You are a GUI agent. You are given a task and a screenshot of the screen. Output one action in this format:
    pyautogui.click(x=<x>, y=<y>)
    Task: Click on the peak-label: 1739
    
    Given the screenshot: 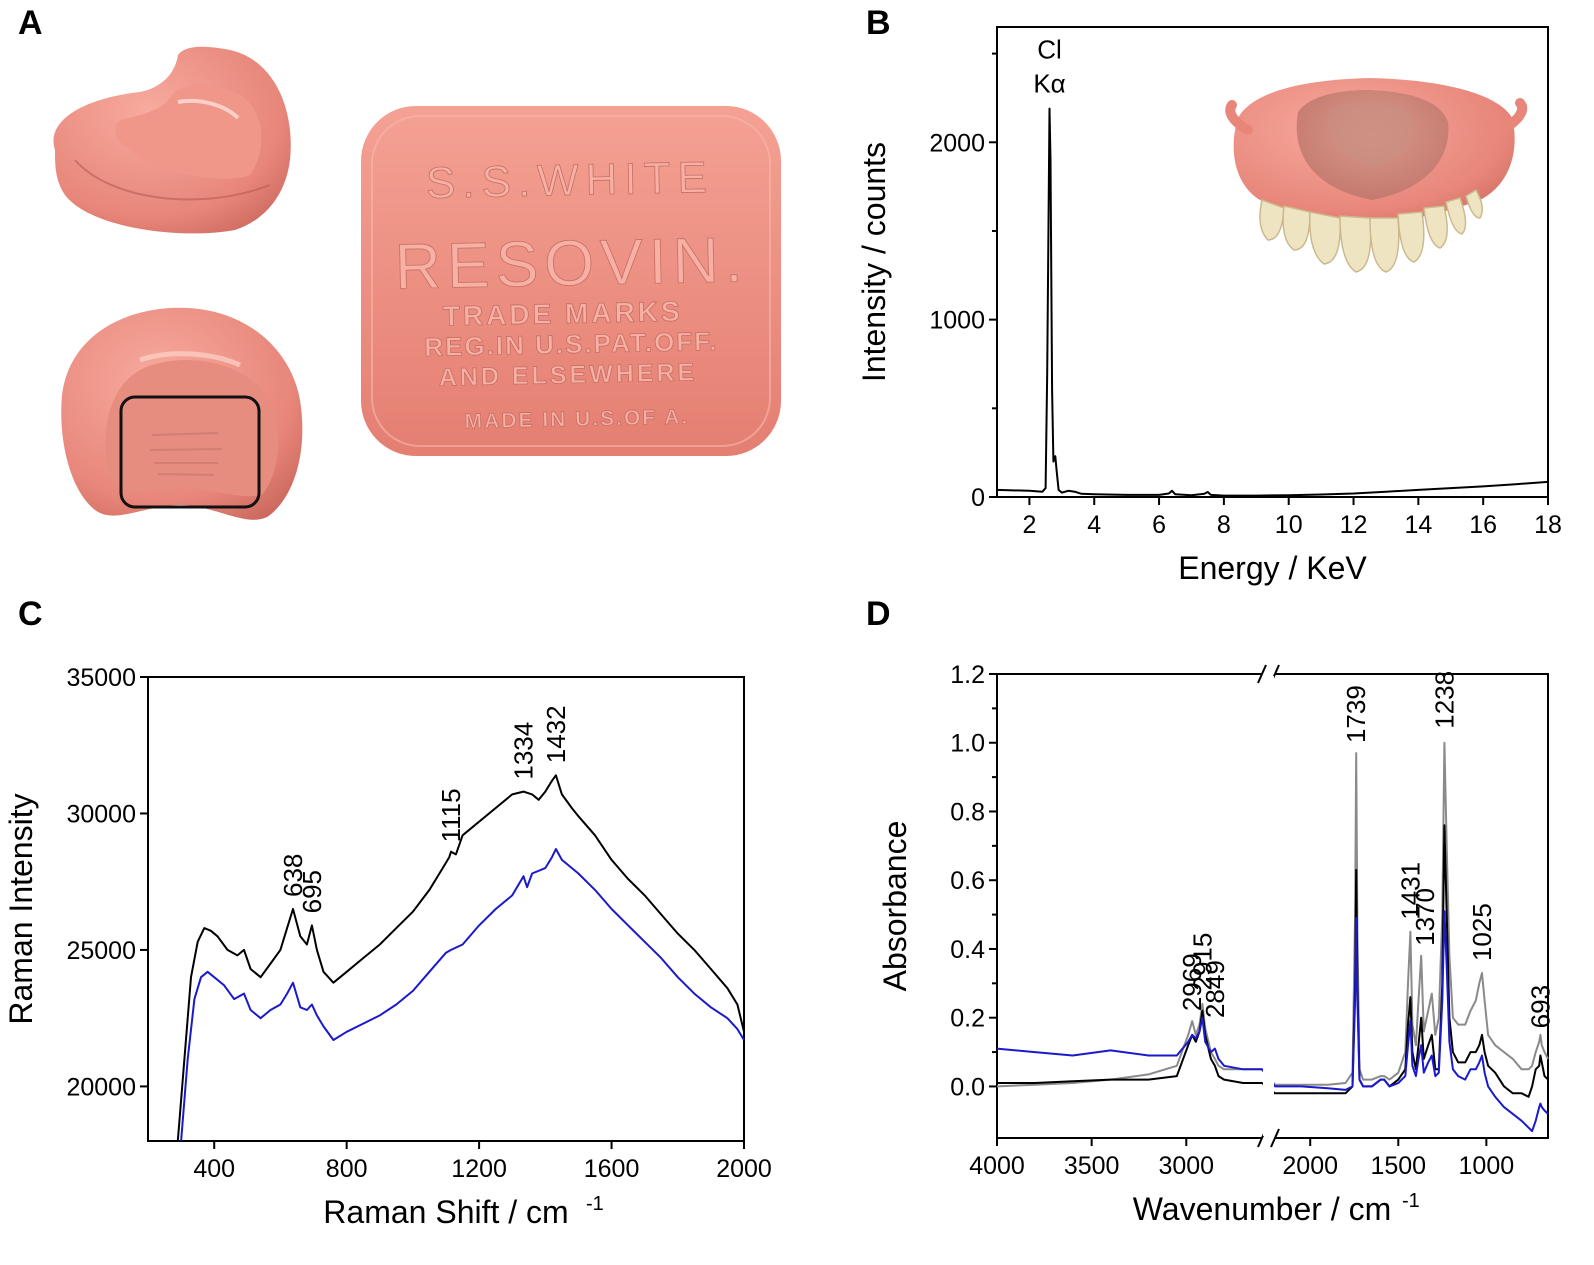 What is the action you would take?
    pyautogui.click(x=1356, y=714)
    